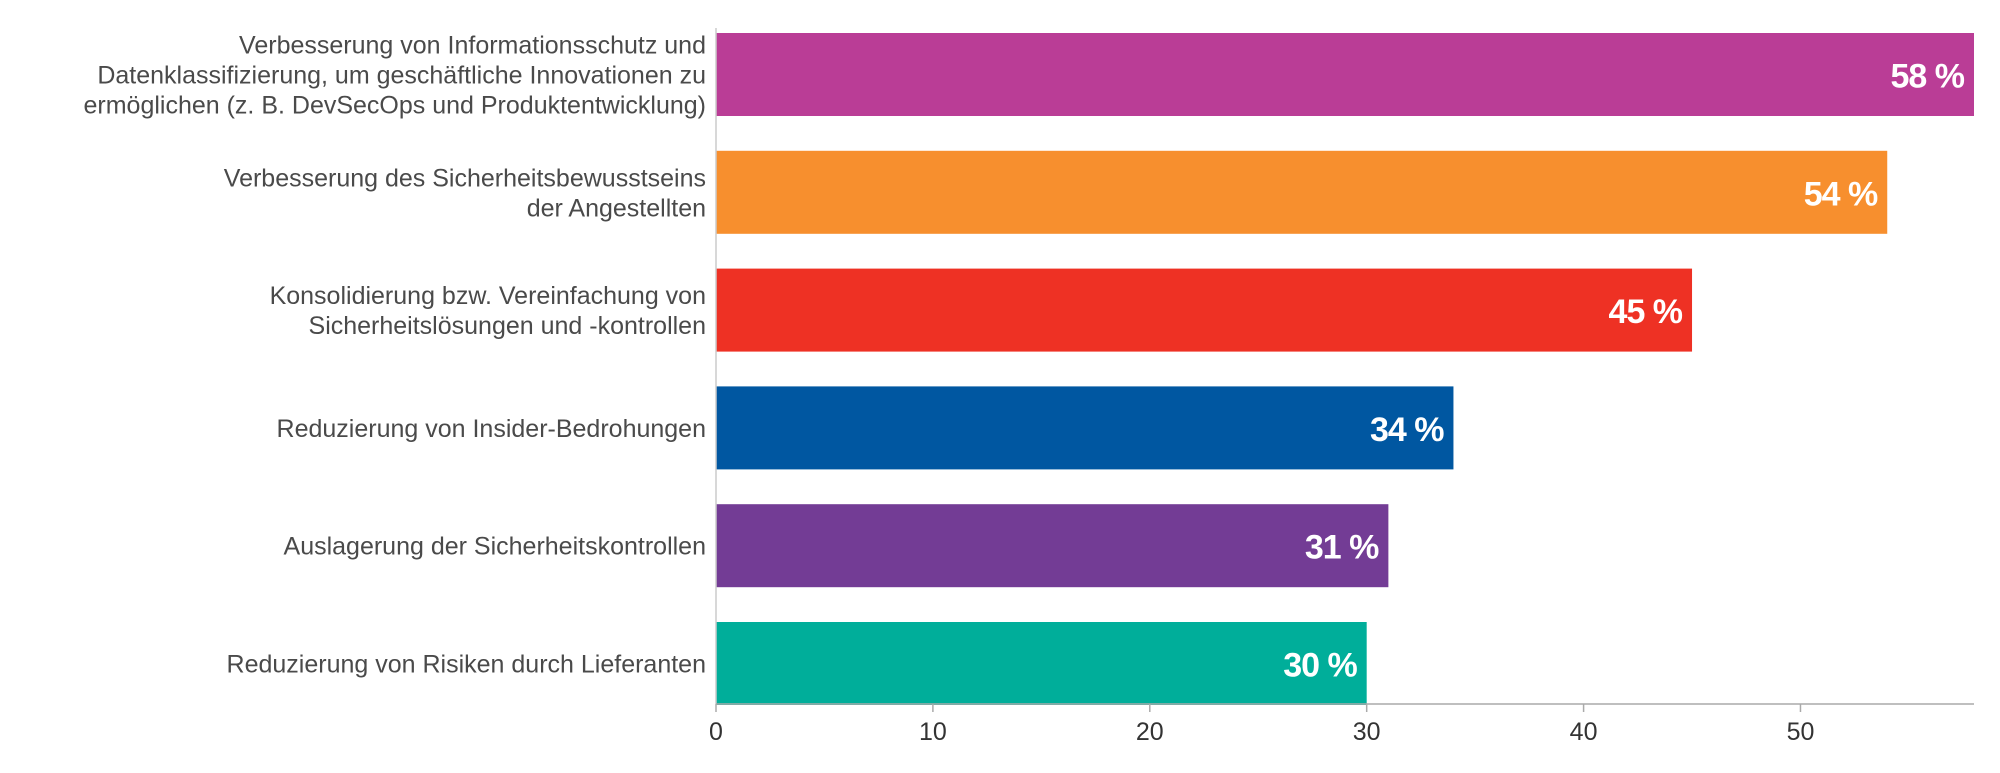  Describe the element at coordinates (1367, 732) in the screenshot. I see `x-tick-label-30: 30` at that location.